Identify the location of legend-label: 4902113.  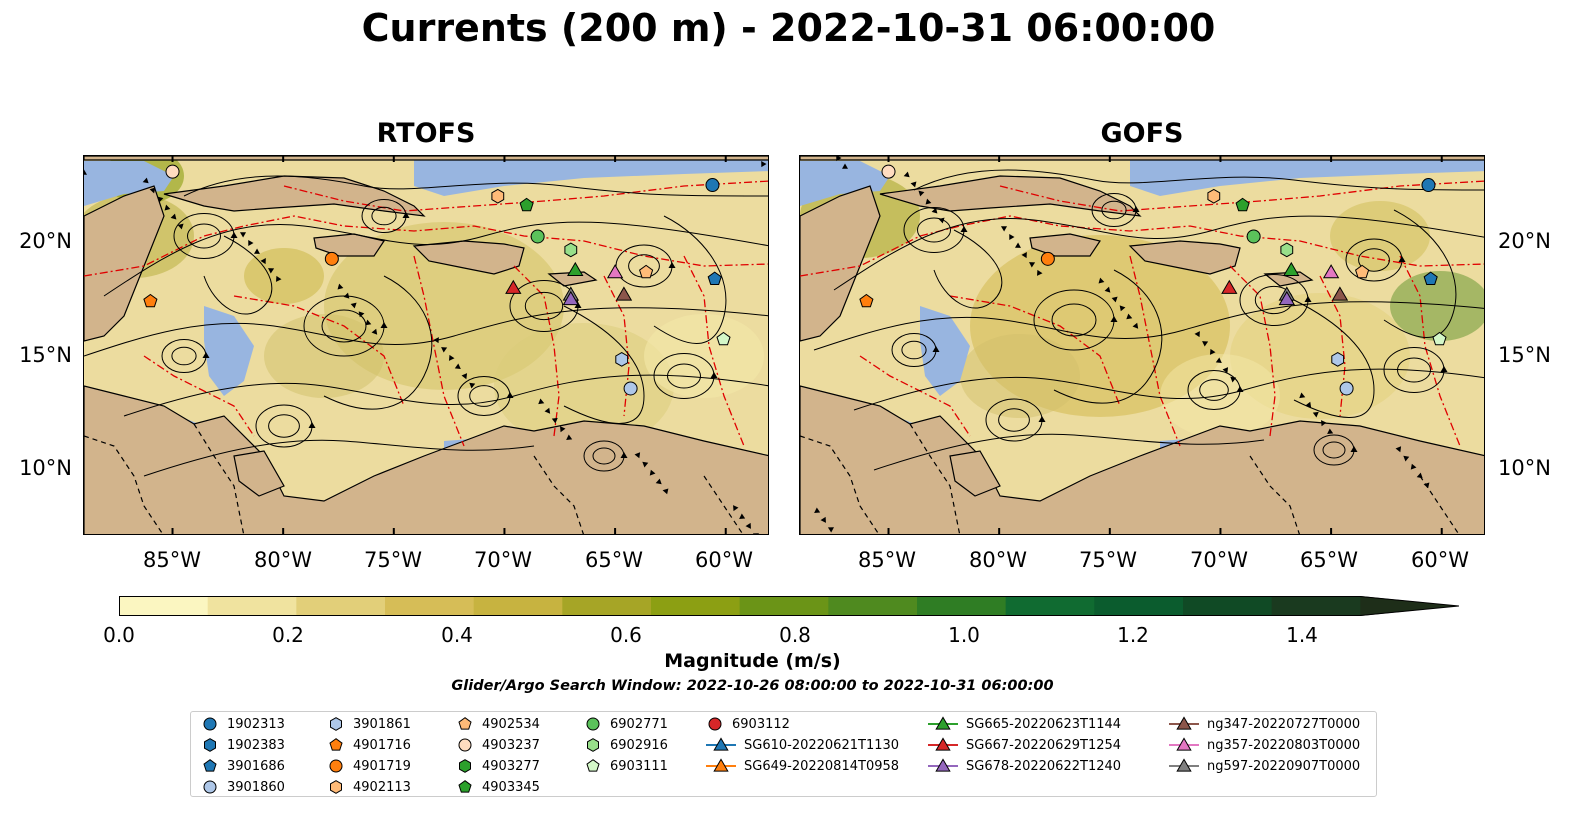
(382, 787).